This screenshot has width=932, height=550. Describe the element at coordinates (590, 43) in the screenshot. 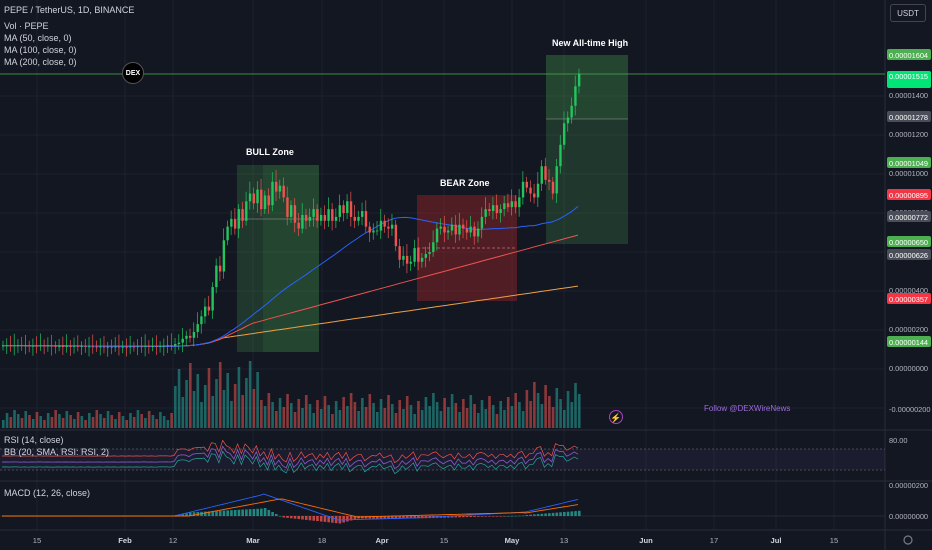

I see `ath-zone-label: New All-time High` at that location.